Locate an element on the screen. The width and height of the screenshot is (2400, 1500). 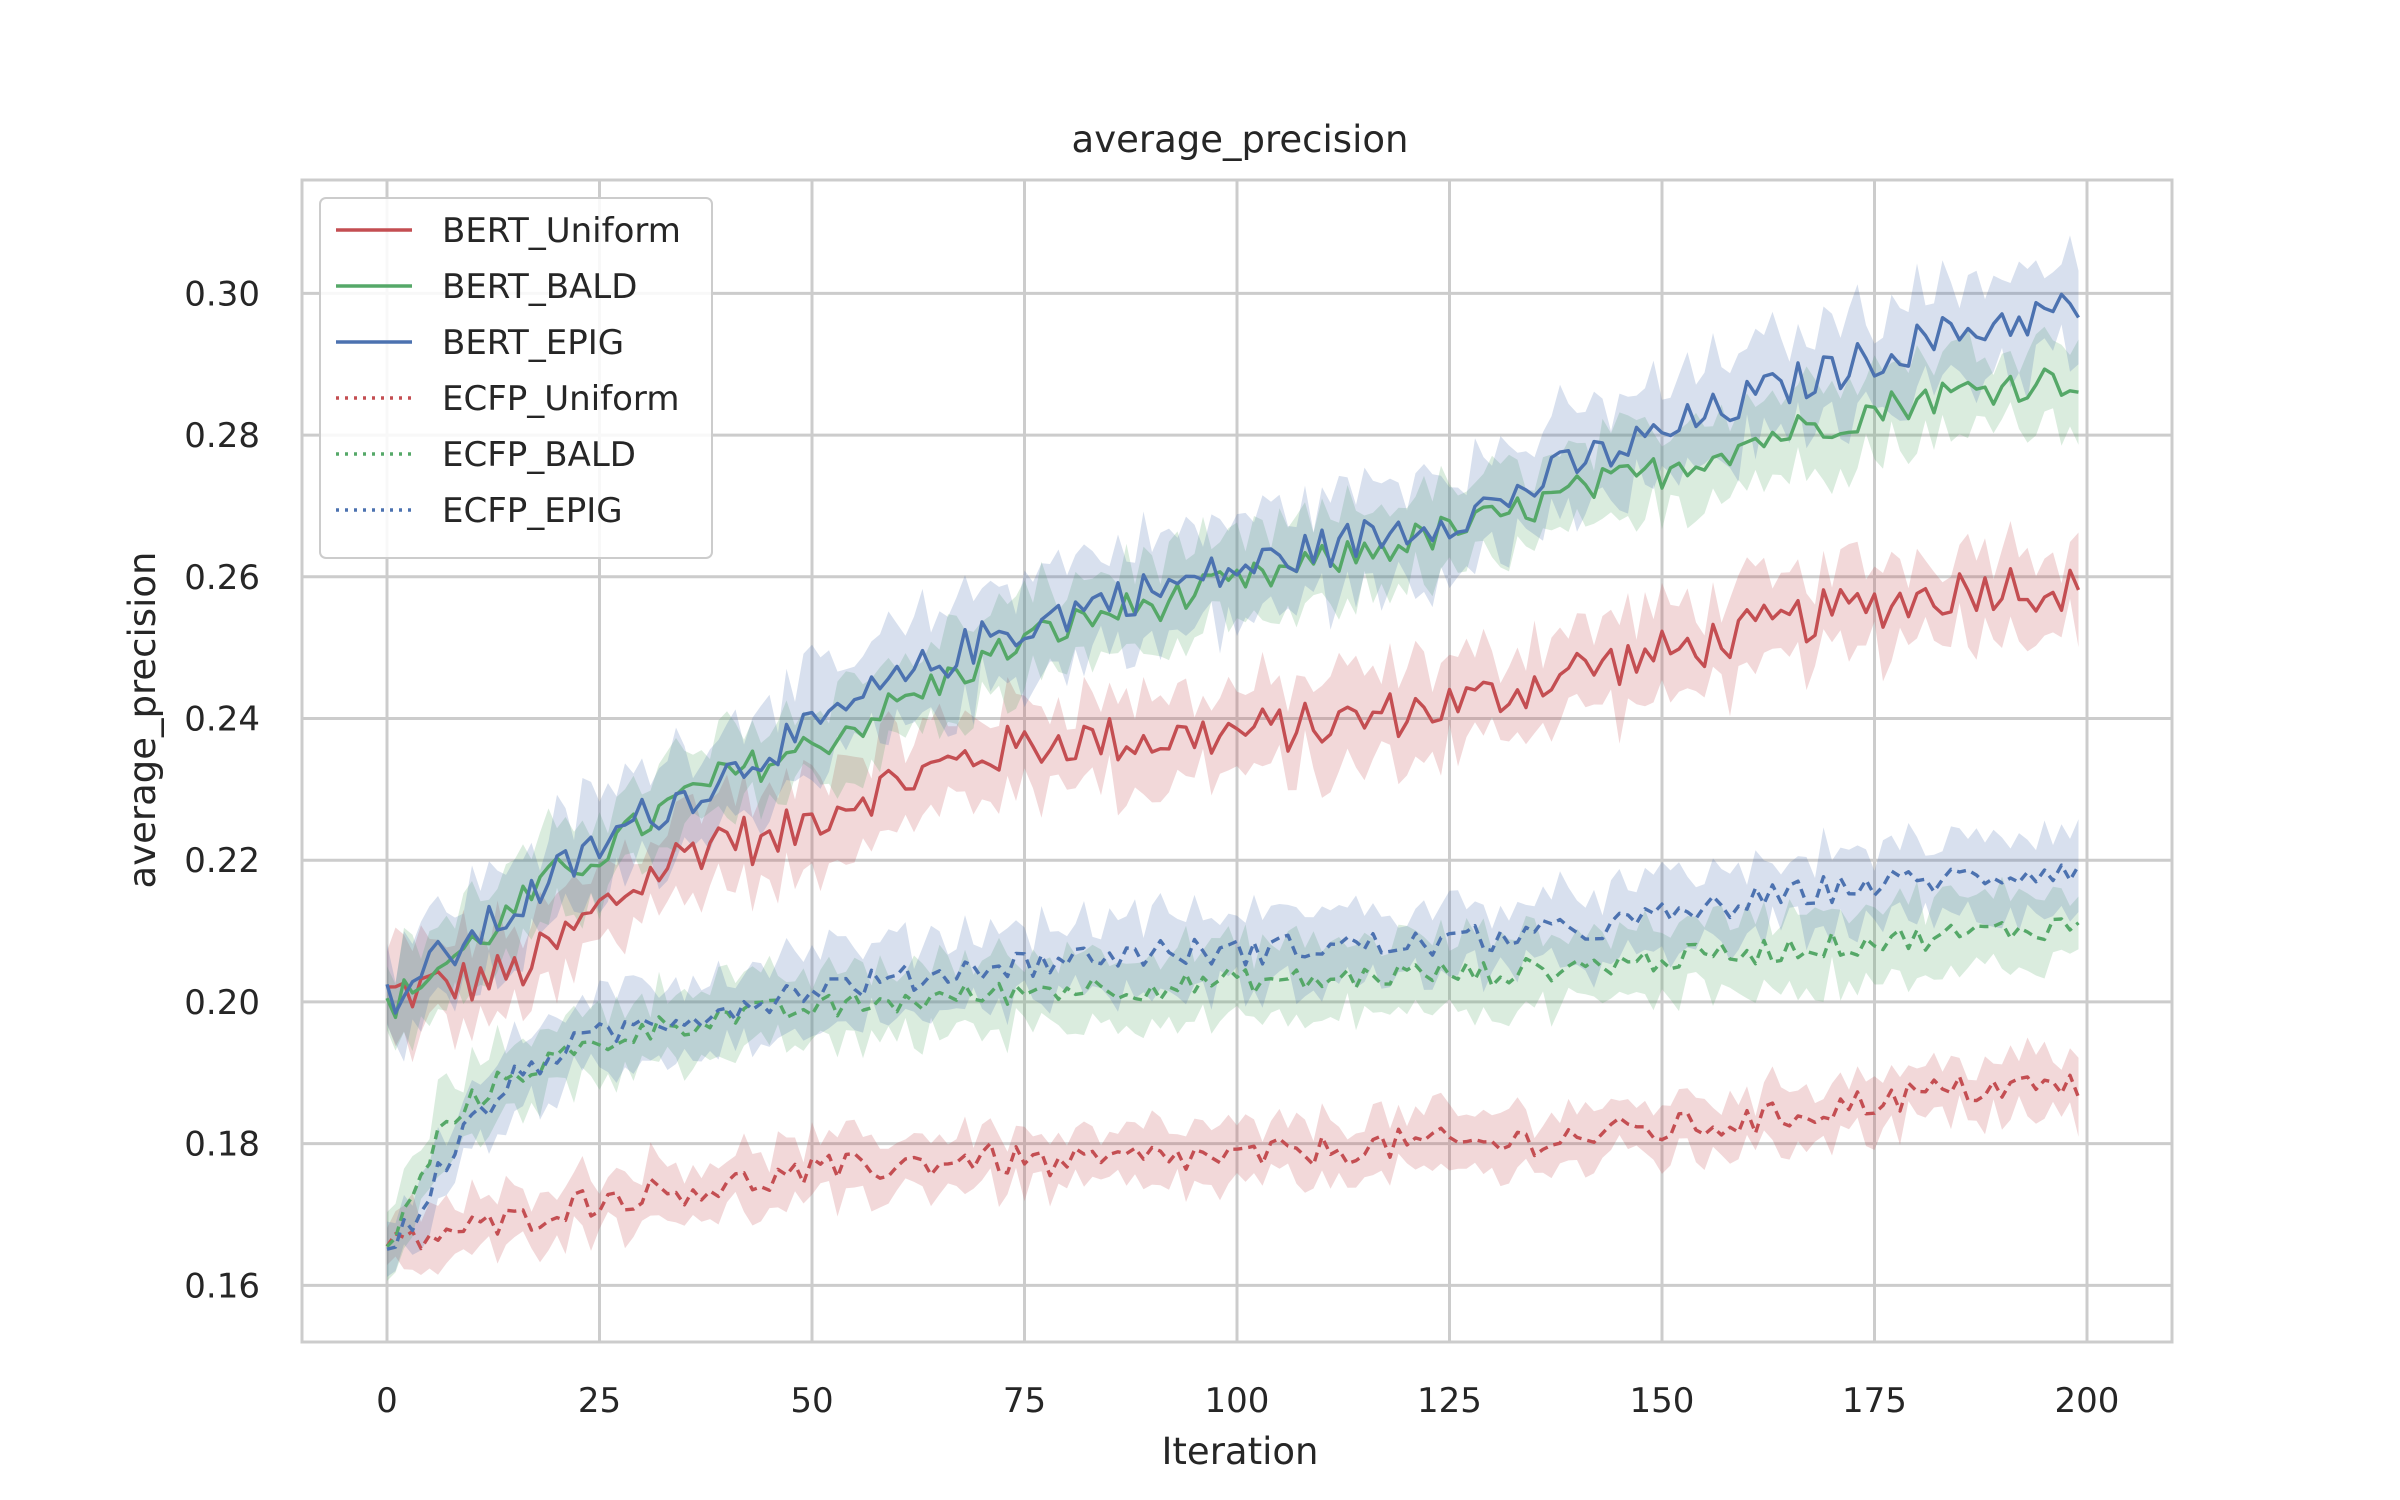
x-tick-label: 200 is located at coordinates (2087, 1401).